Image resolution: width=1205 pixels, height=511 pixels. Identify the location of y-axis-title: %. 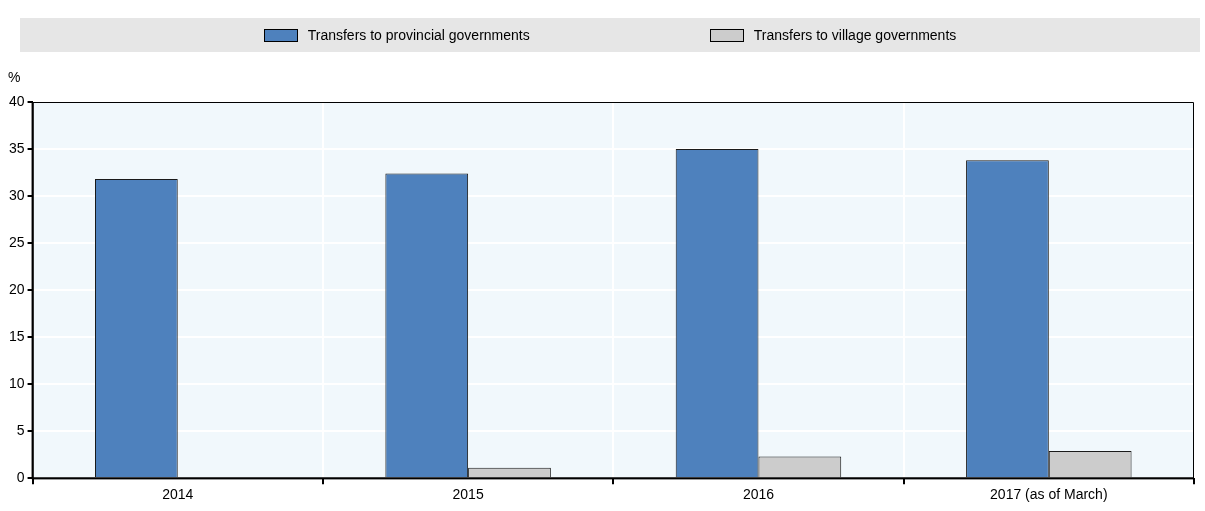
(14, 77).